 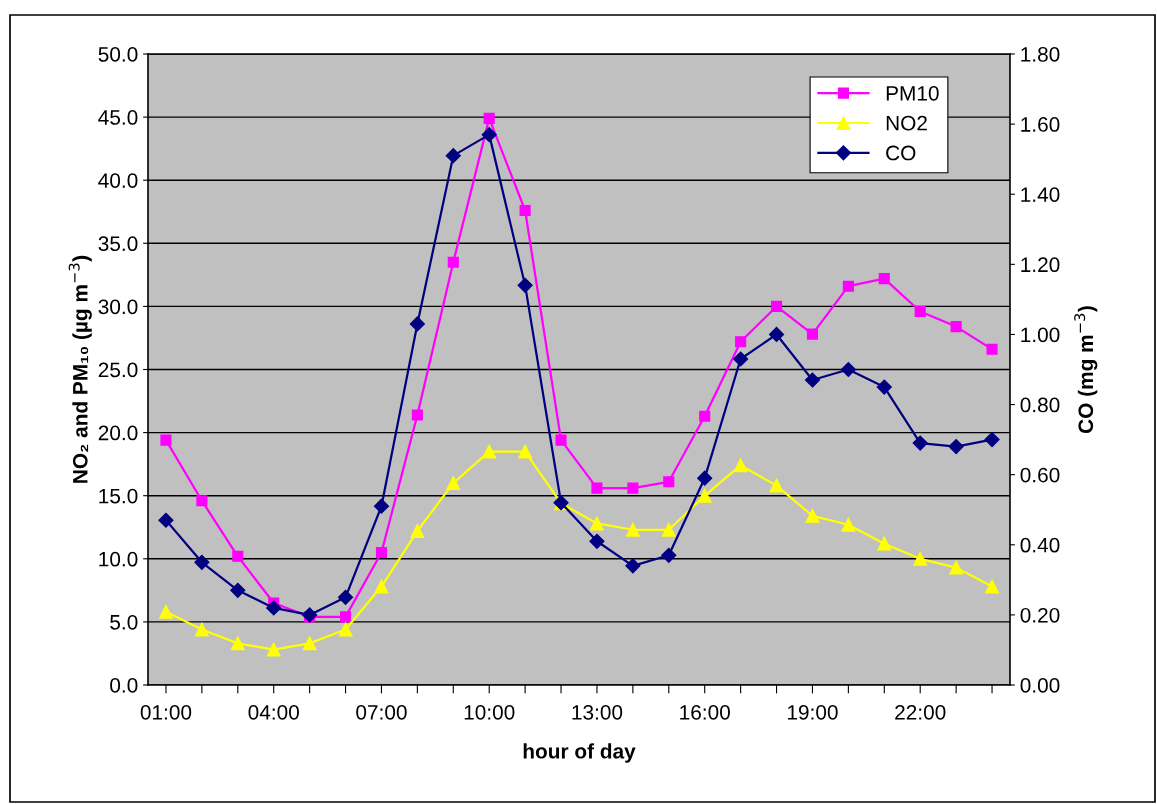 What do you see at coordinates (1040, 265) in the screenshot?
I see `y2-tick-label: 1.20` at bounding box center [1040, 265].